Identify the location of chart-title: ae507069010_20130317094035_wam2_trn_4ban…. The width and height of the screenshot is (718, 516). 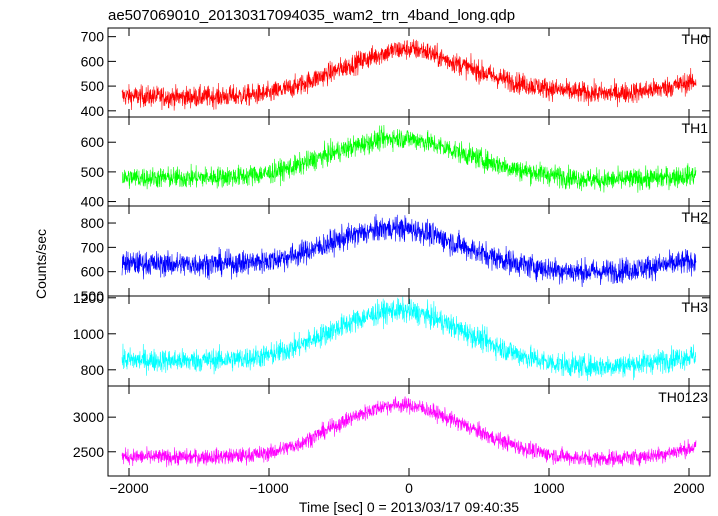
(311, 15).